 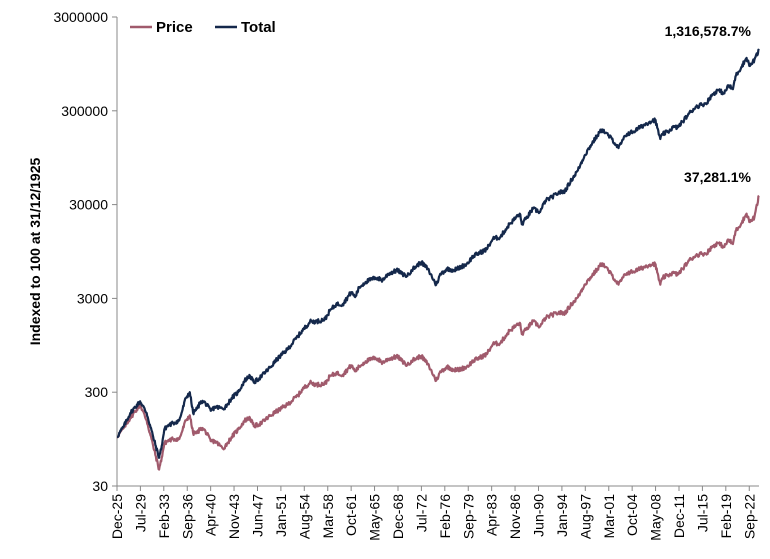 What do you see at coordinates (492, 515) in the screenshot?
I see `x-tick-label: Apr-83` at bounding box center [492, 515].